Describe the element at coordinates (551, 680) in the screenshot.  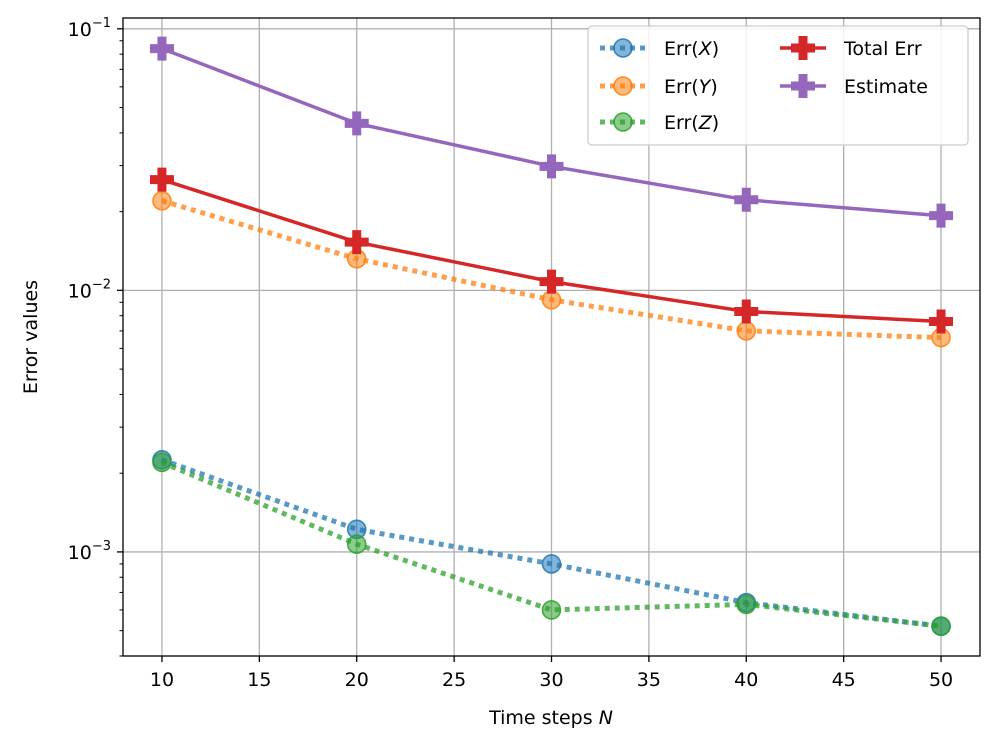
I see `x-tick-label: 30` at that location.